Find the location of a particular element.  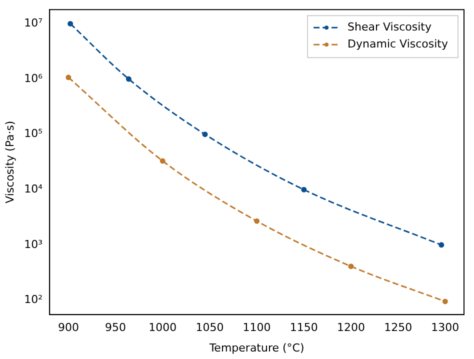

legend-label: Dynamic Viscosity is located at coordinates (398, 43).